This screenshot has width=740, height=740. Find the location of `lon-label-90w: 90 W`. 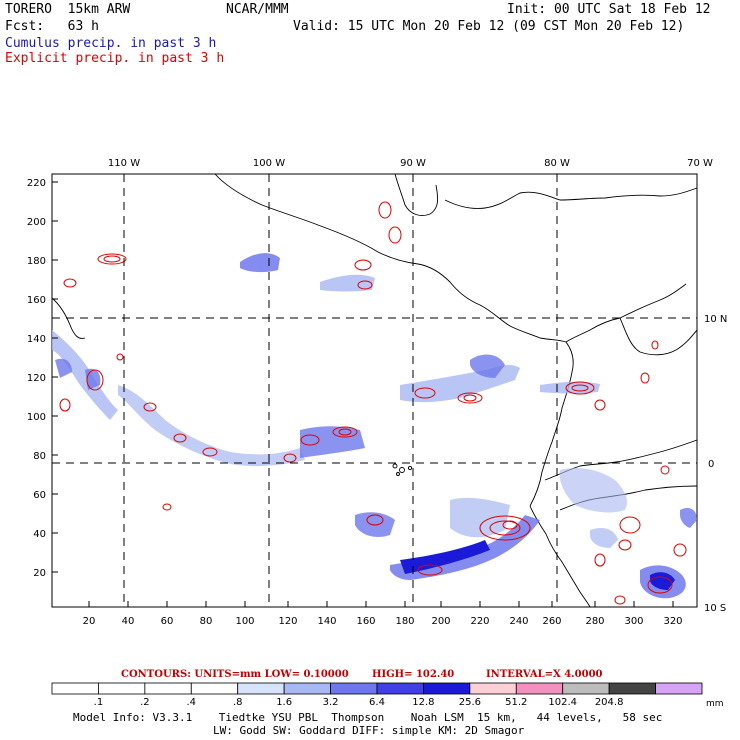

lon-label-90w: 90 W is located at coordinates (413, 163).